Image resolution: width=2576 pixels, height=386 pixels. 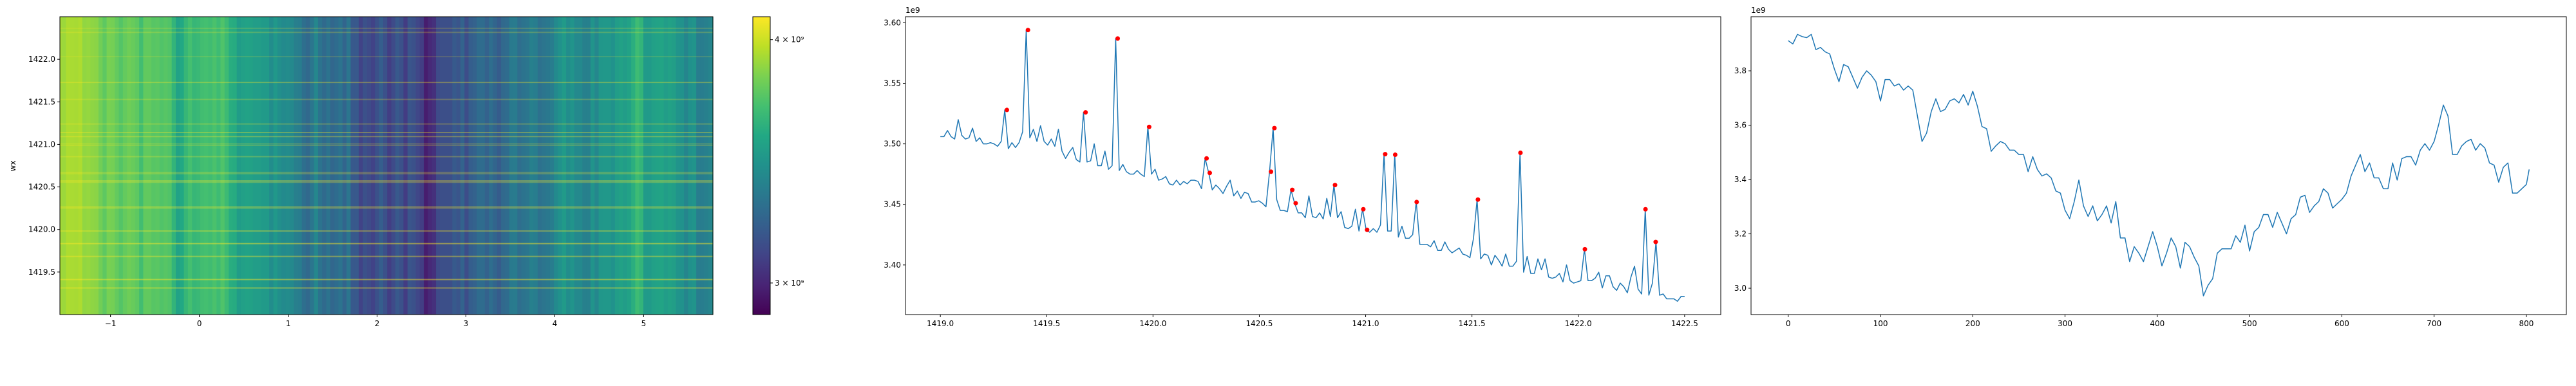 I want to click on peak-chart-xtick-label: 1422.0, so click(x=1578, y=323).